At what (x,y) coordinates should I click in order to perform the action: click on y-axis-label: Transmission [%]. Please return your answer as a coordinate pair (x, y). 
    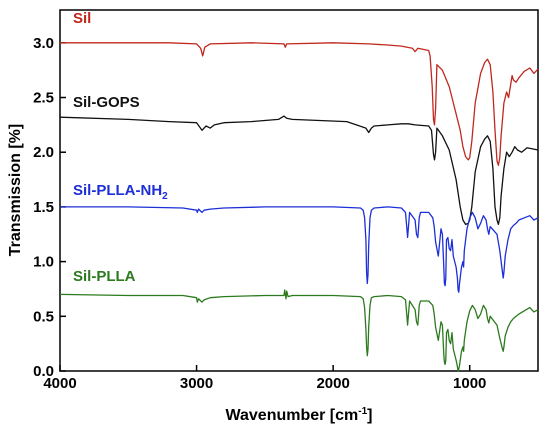
    Looking at the image, I should click on (15, 190).